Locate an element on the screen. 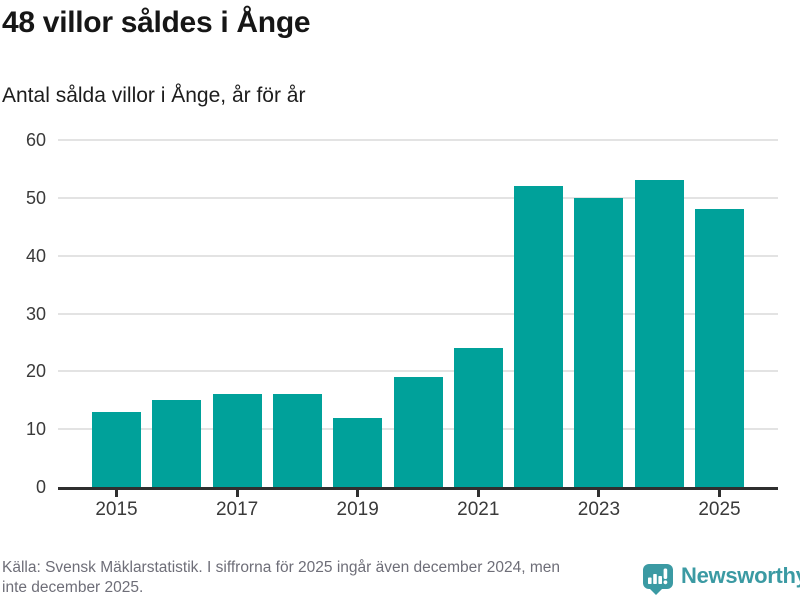  x-axis-label-2023: 2023 is located at coordinates (599, 509).